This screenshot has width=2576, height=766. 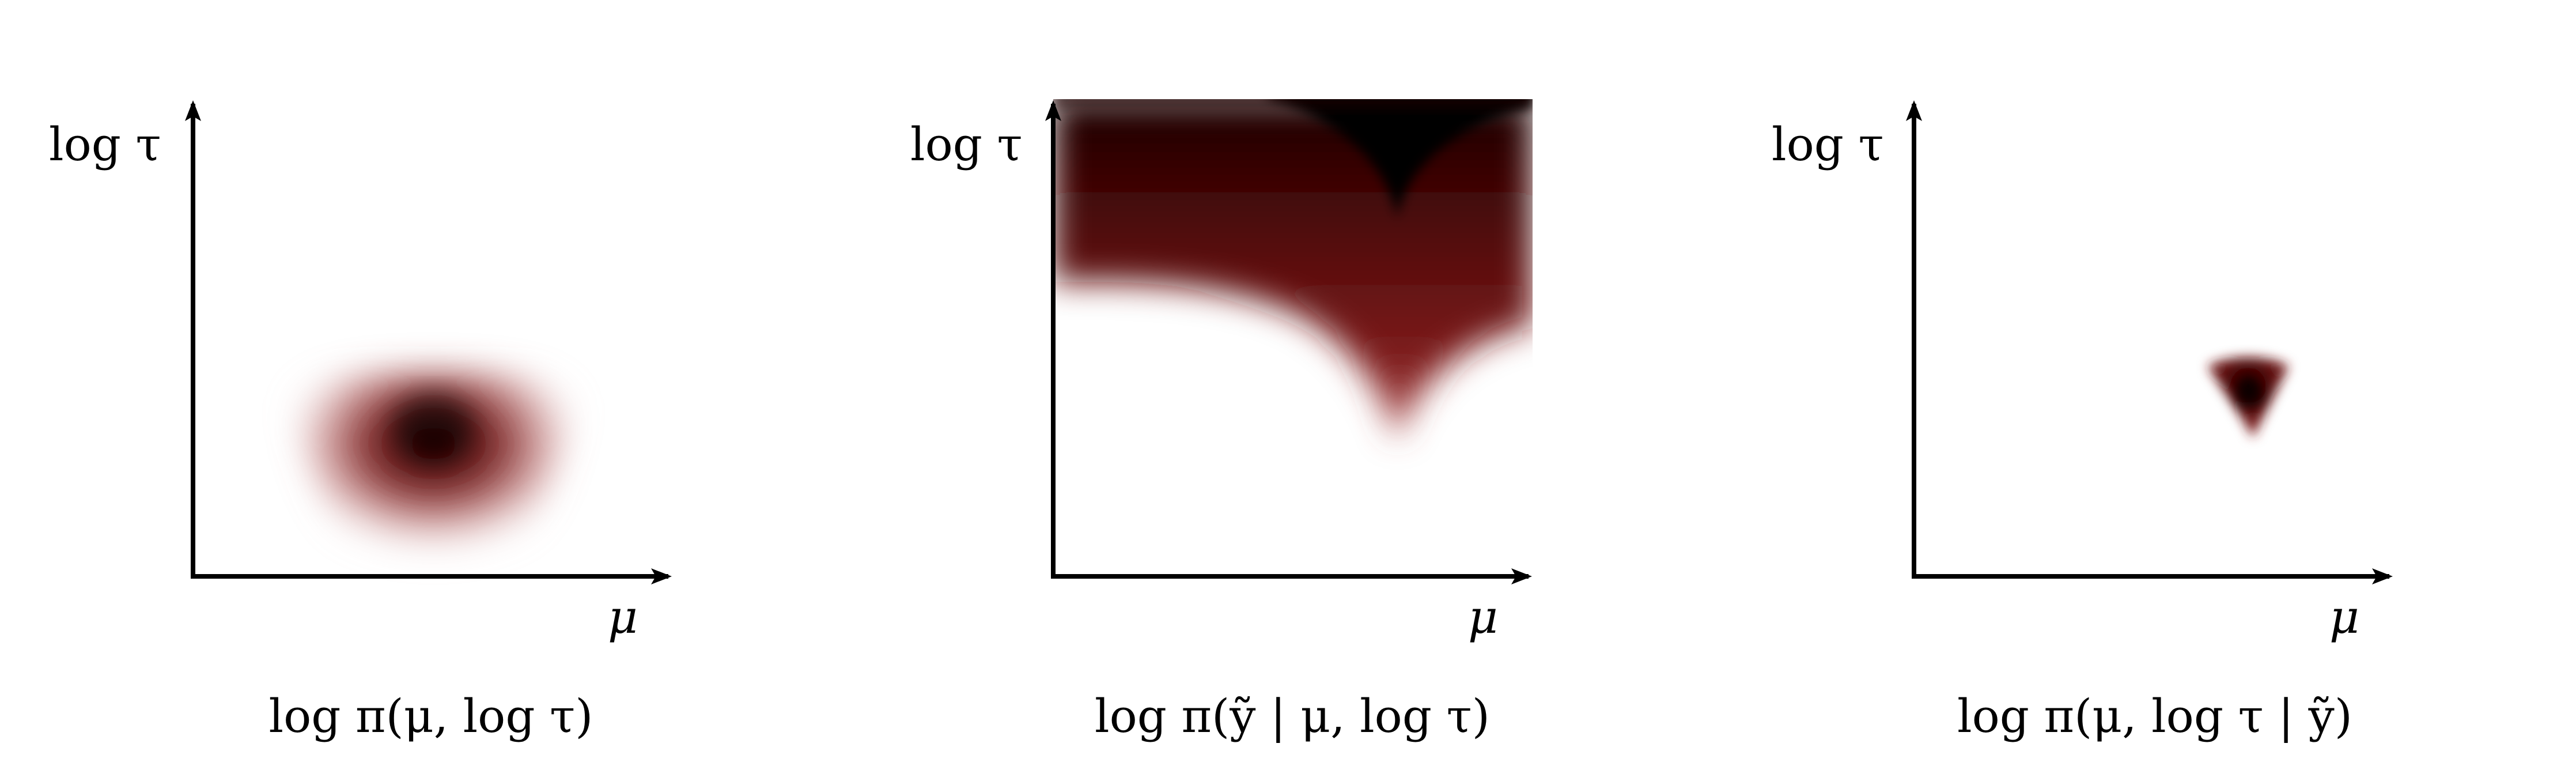 I want to click on y-axis-label-posterior: log τ, so click(x=1828, y=144).